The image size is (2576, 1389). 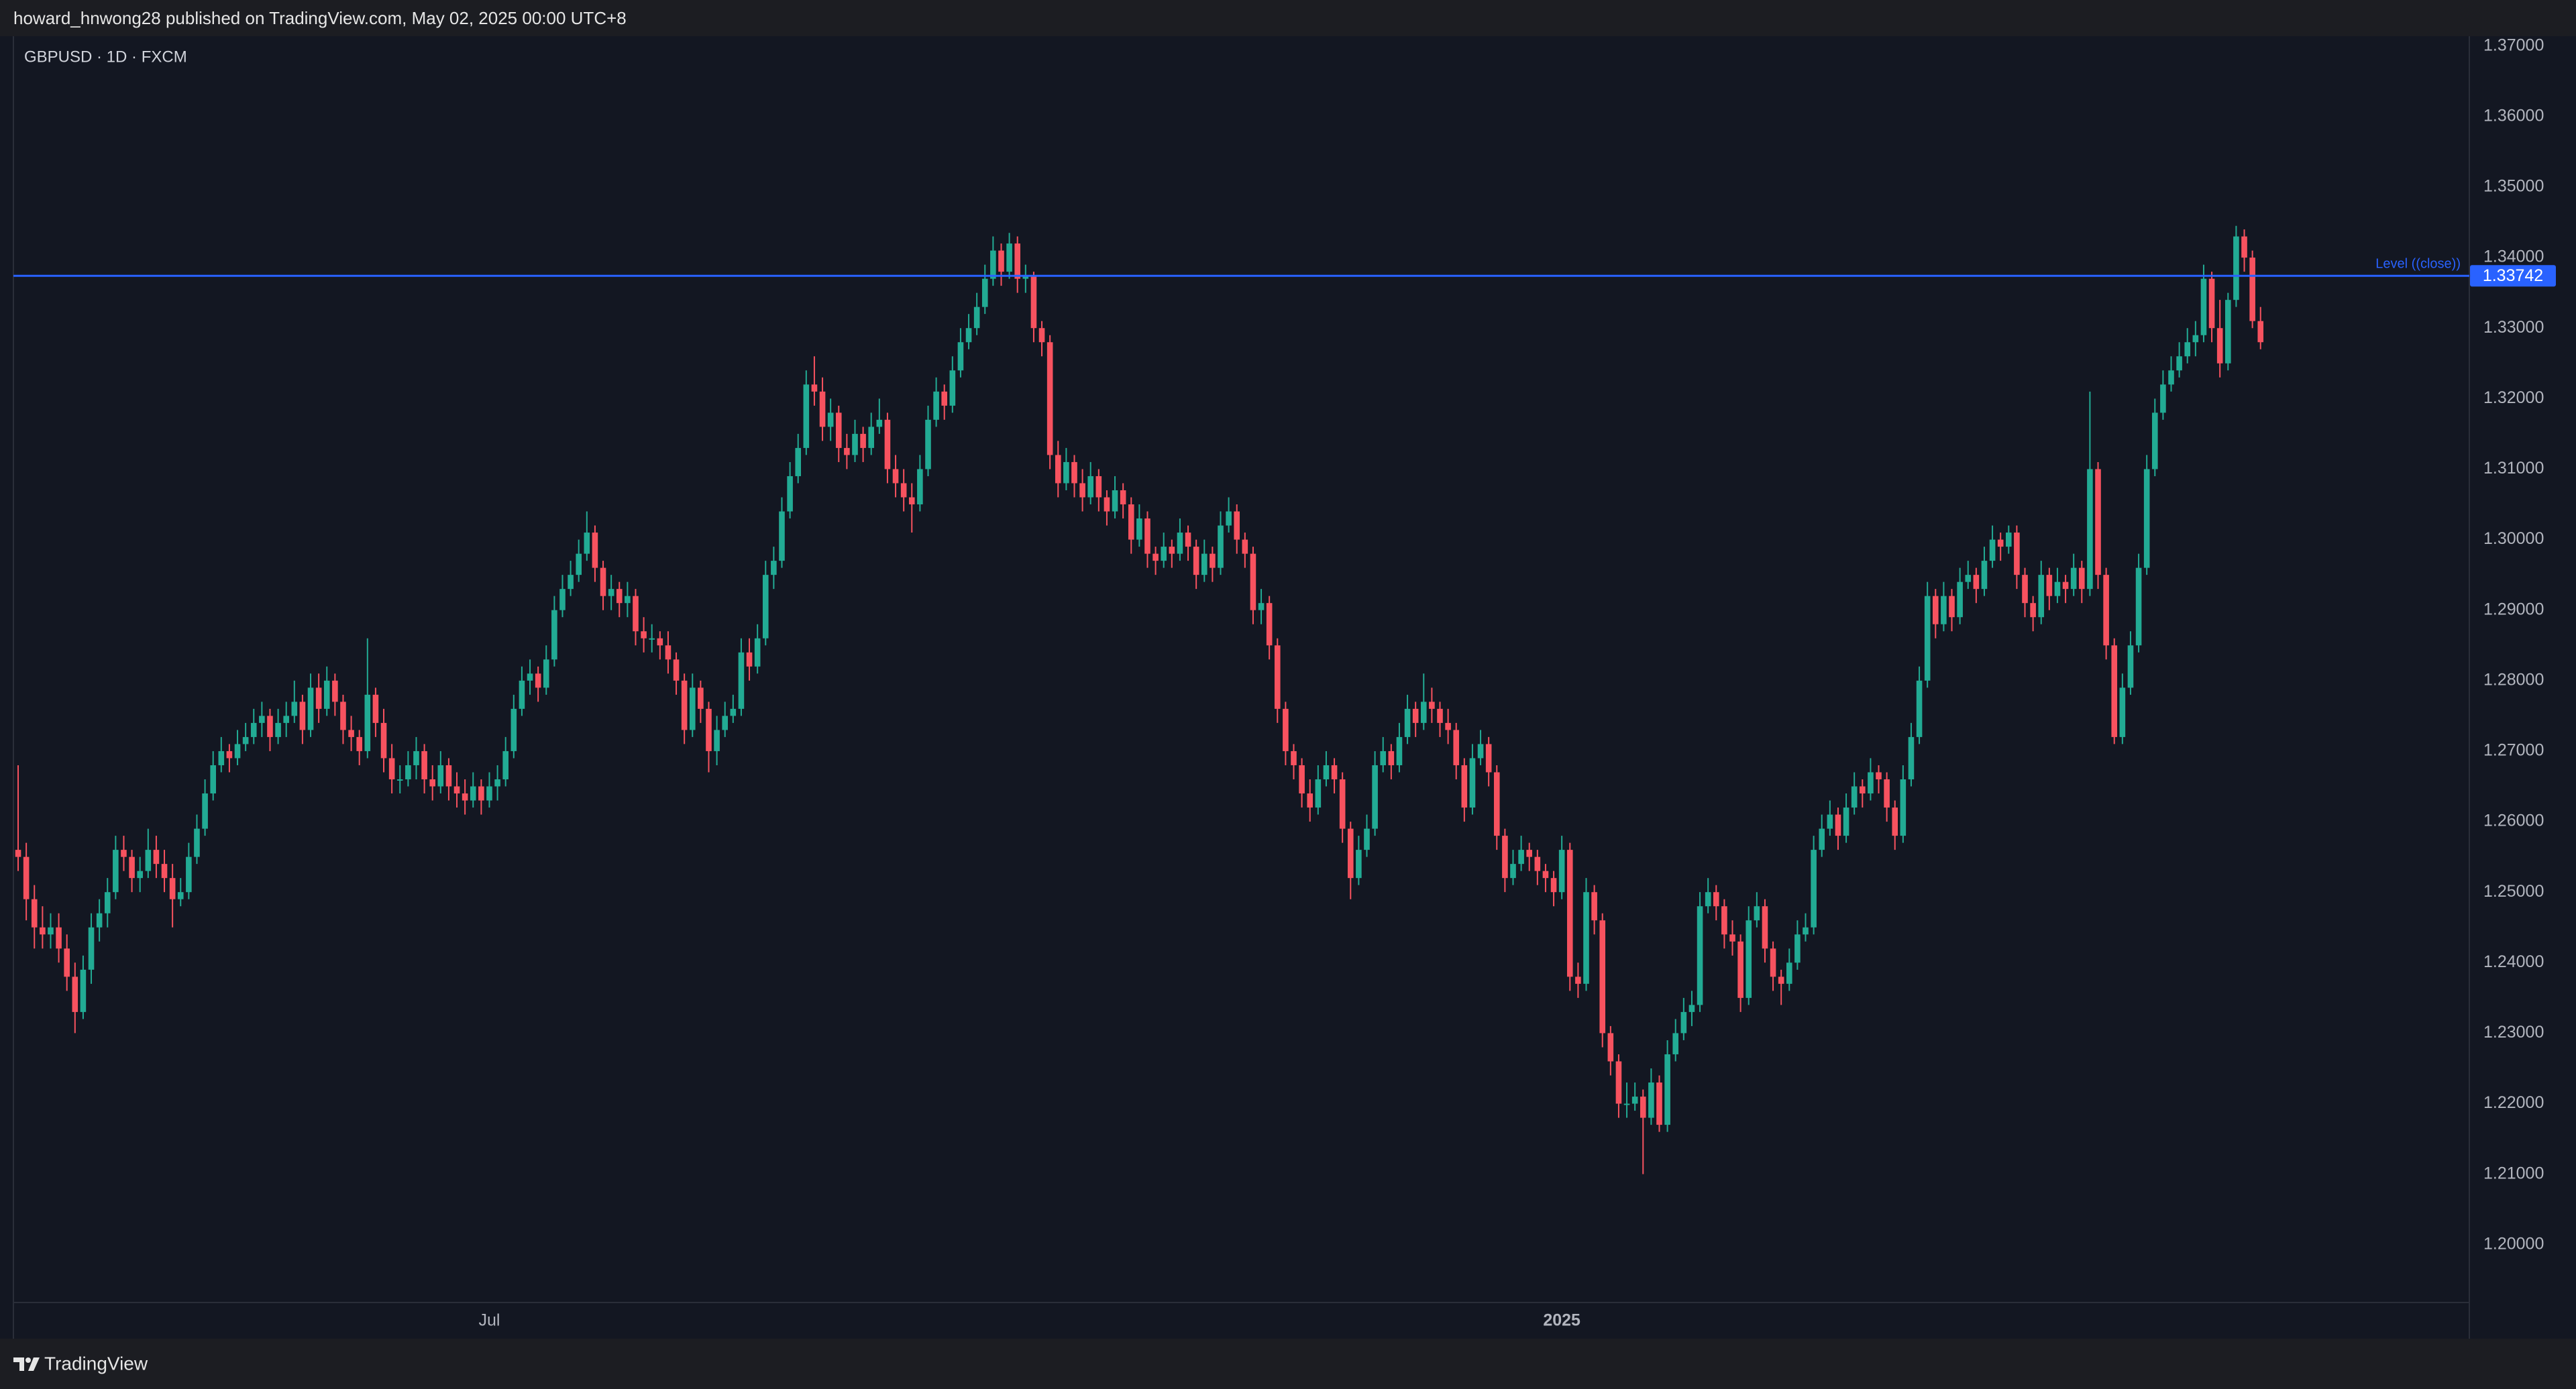 I want to click on y-tick-label: 1.21000, so click(x=2513, y=1173).